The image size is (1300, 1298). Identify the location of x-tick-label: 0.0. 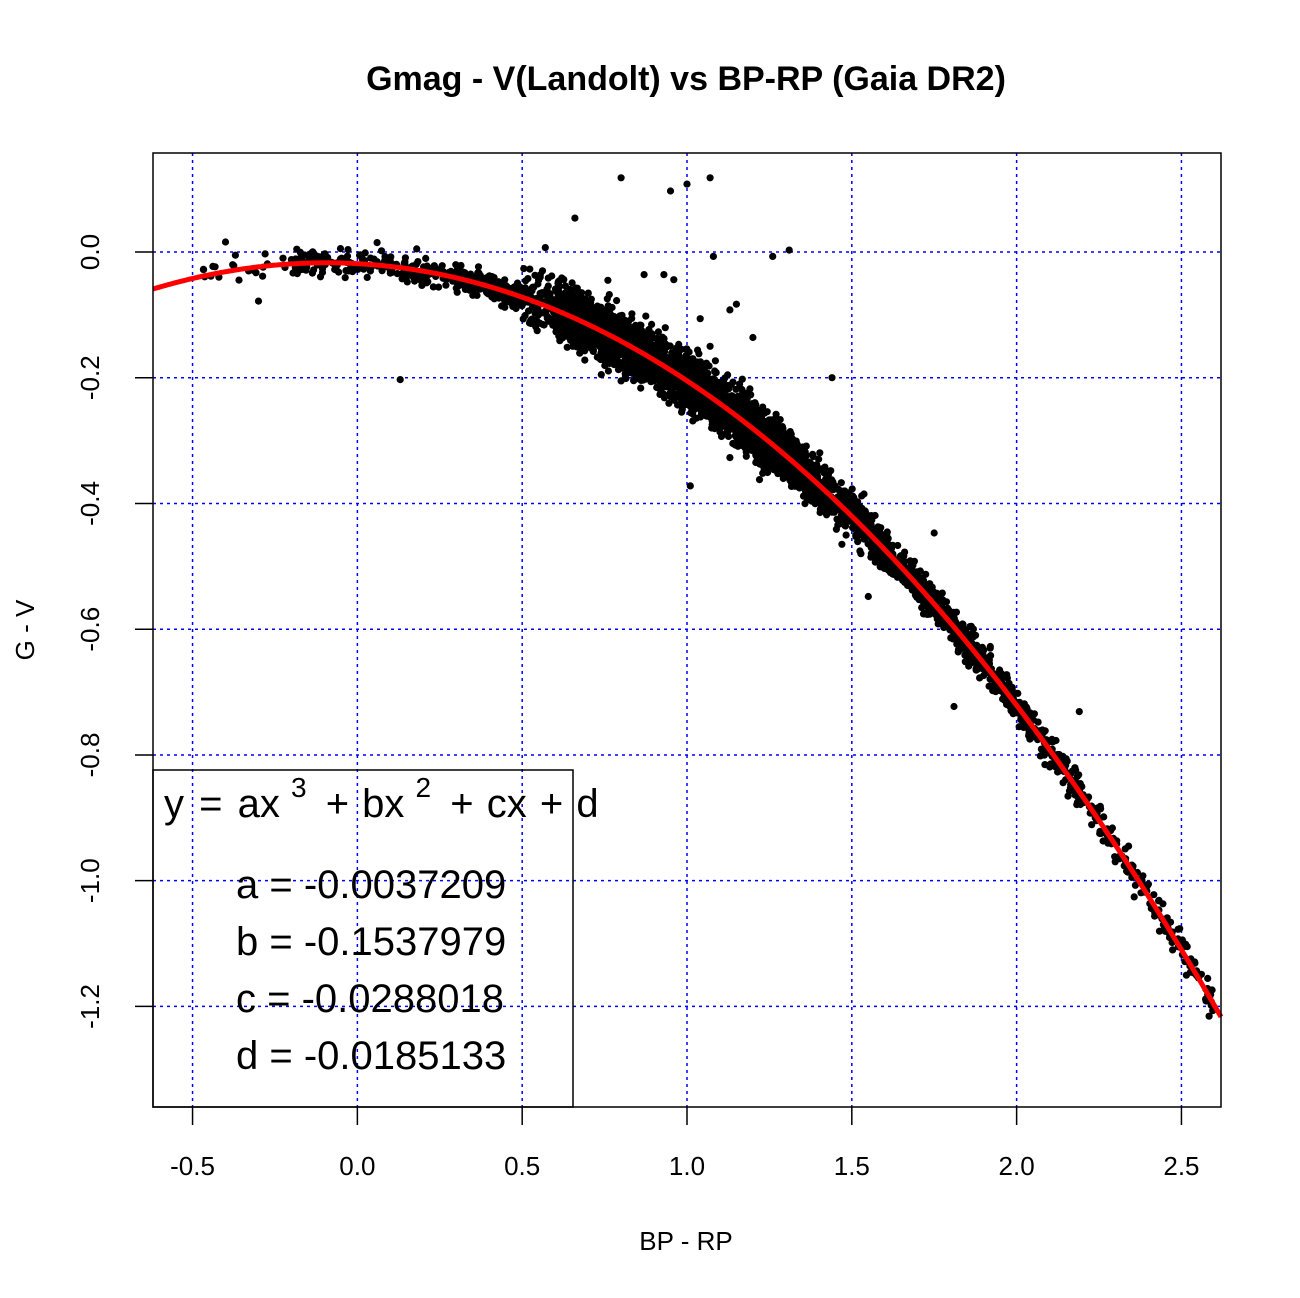
(357, 1166).